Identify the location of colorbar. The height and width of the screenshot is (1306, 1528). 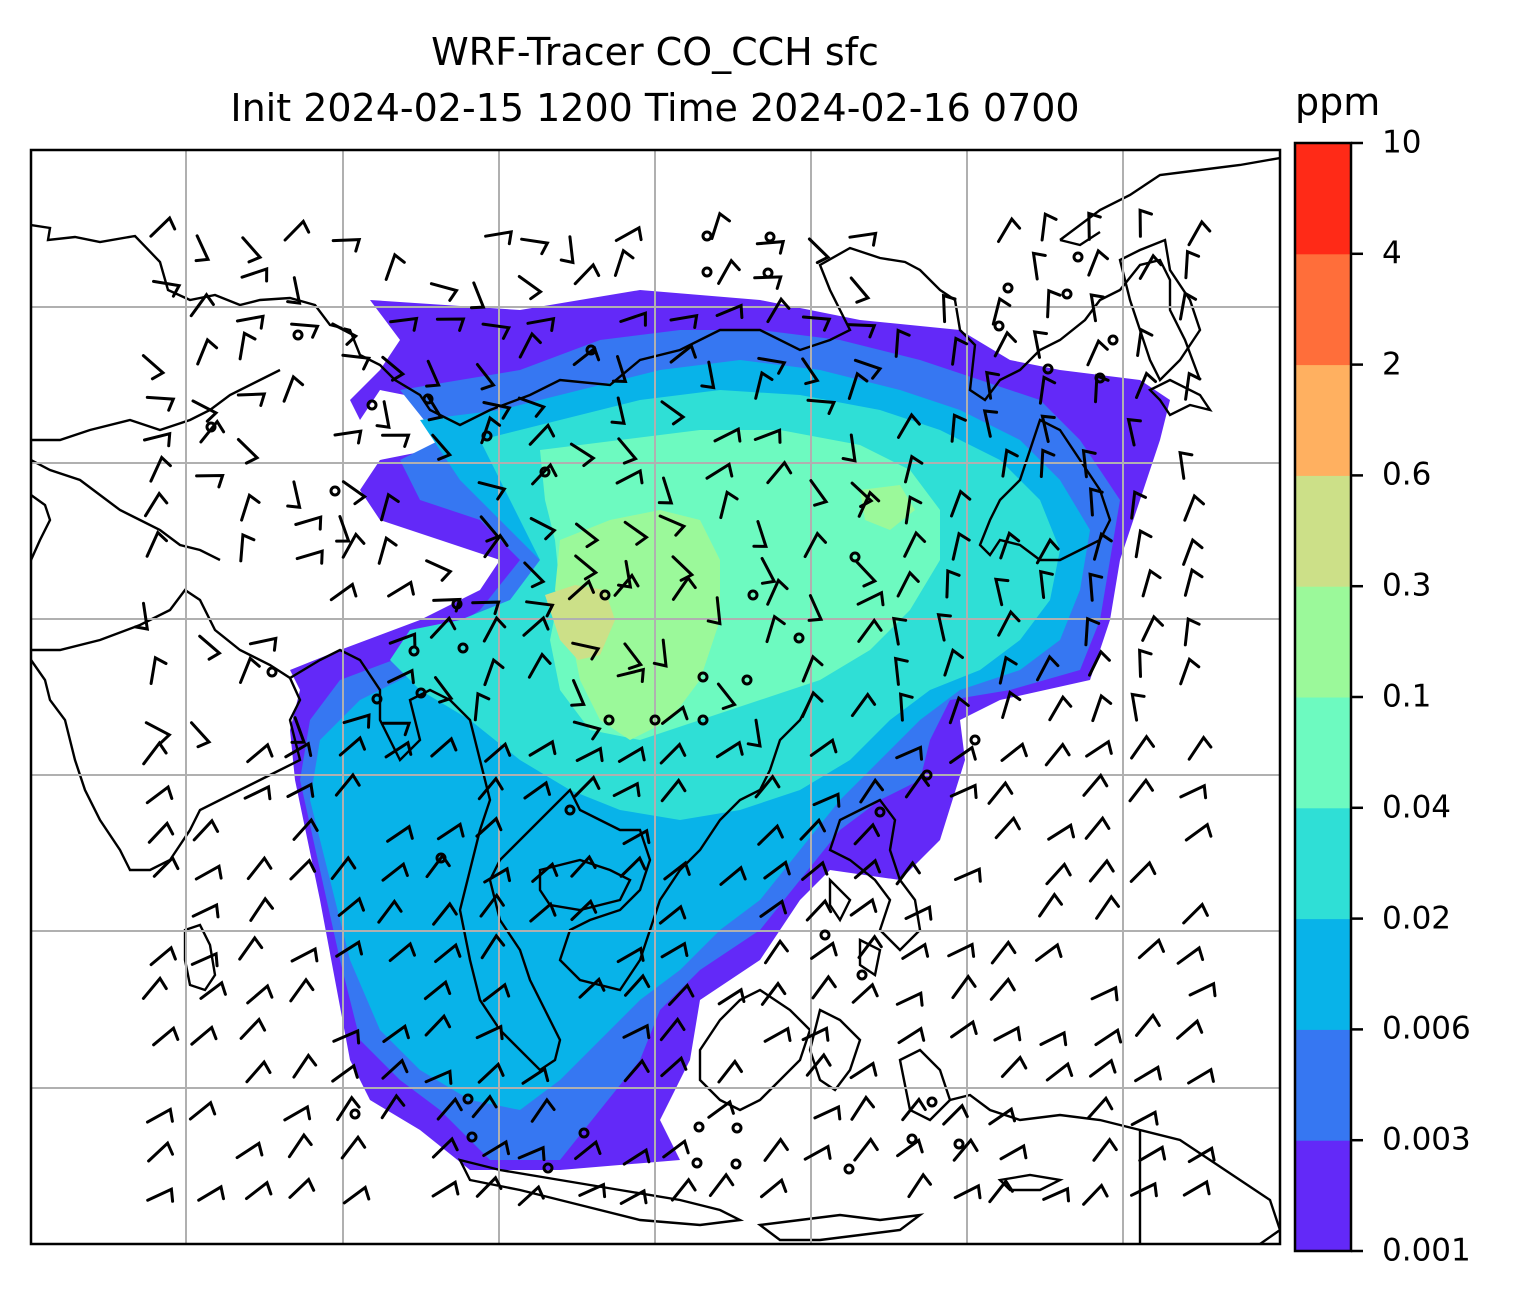
(1329, 697).